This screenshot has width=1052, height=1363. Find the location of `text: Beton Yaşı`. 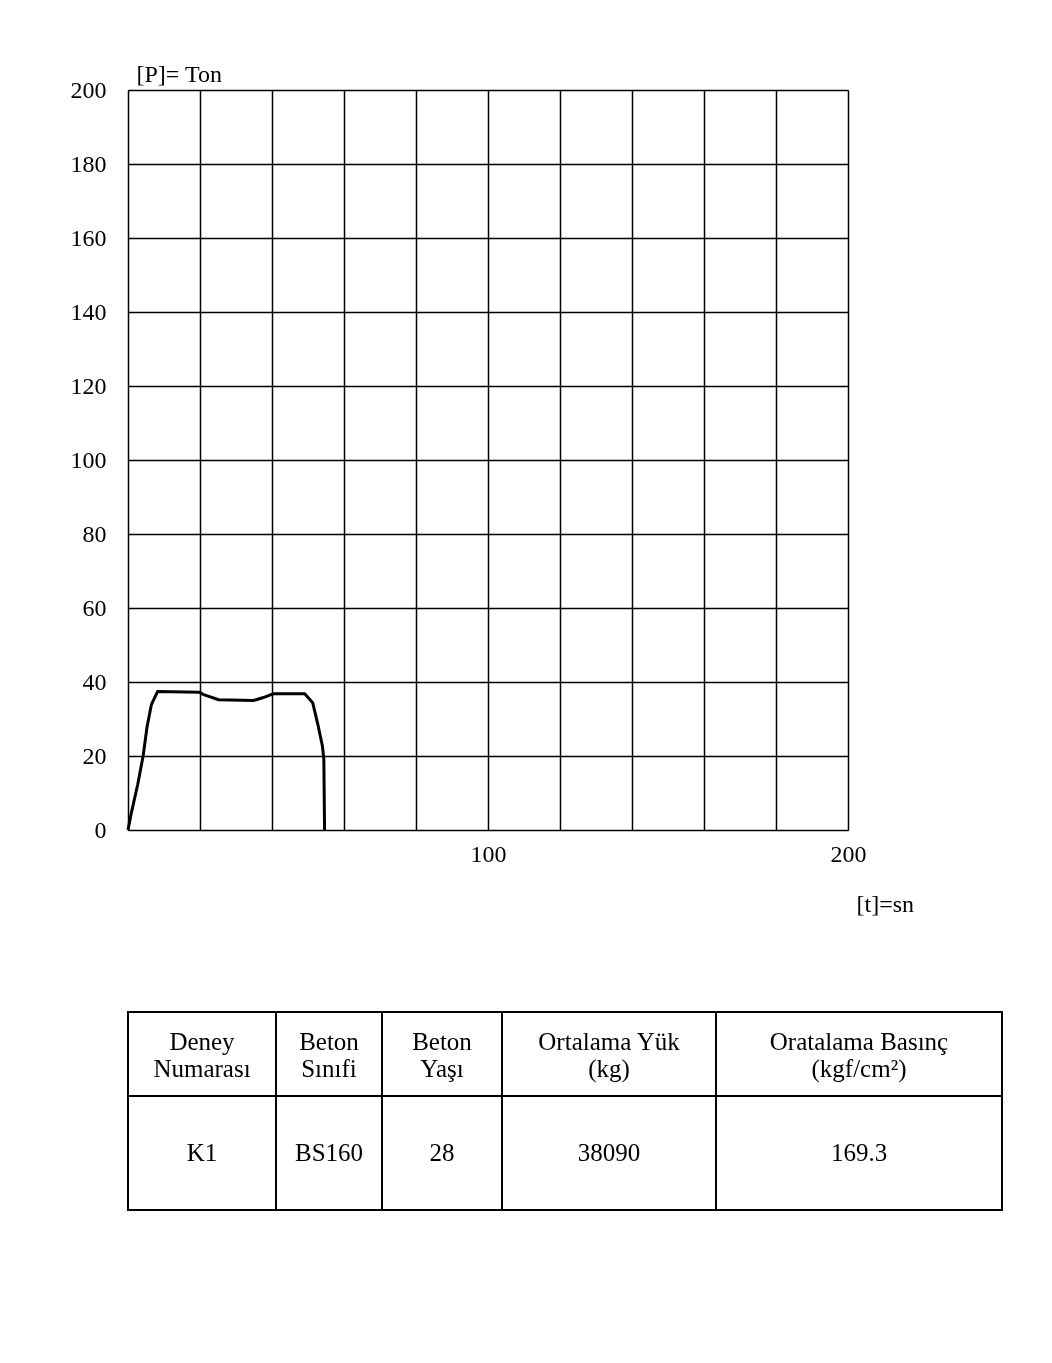

text: Beton Yaşı is located at coordinates (442, 1055).